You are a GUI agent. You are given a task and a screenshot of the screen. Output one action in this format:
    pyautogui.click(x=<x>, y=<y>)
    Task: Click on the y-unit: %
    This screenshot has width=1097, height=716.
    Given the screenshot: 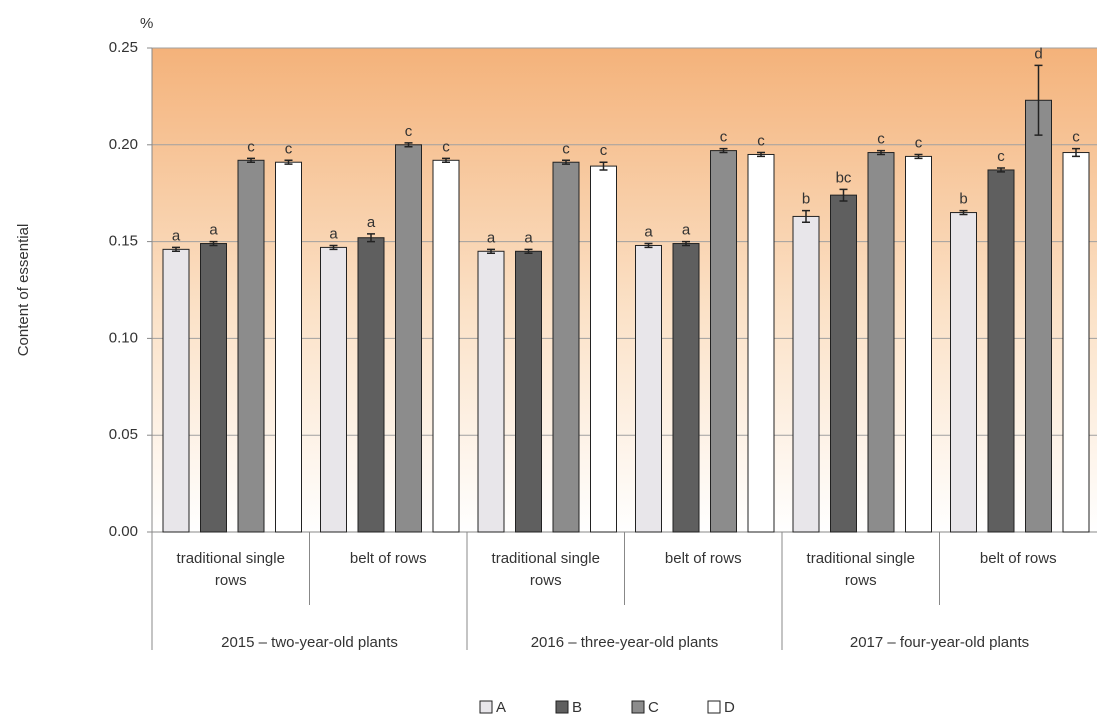 What is the action you would take?
    pyautogui.click(x=146, y=23)
    